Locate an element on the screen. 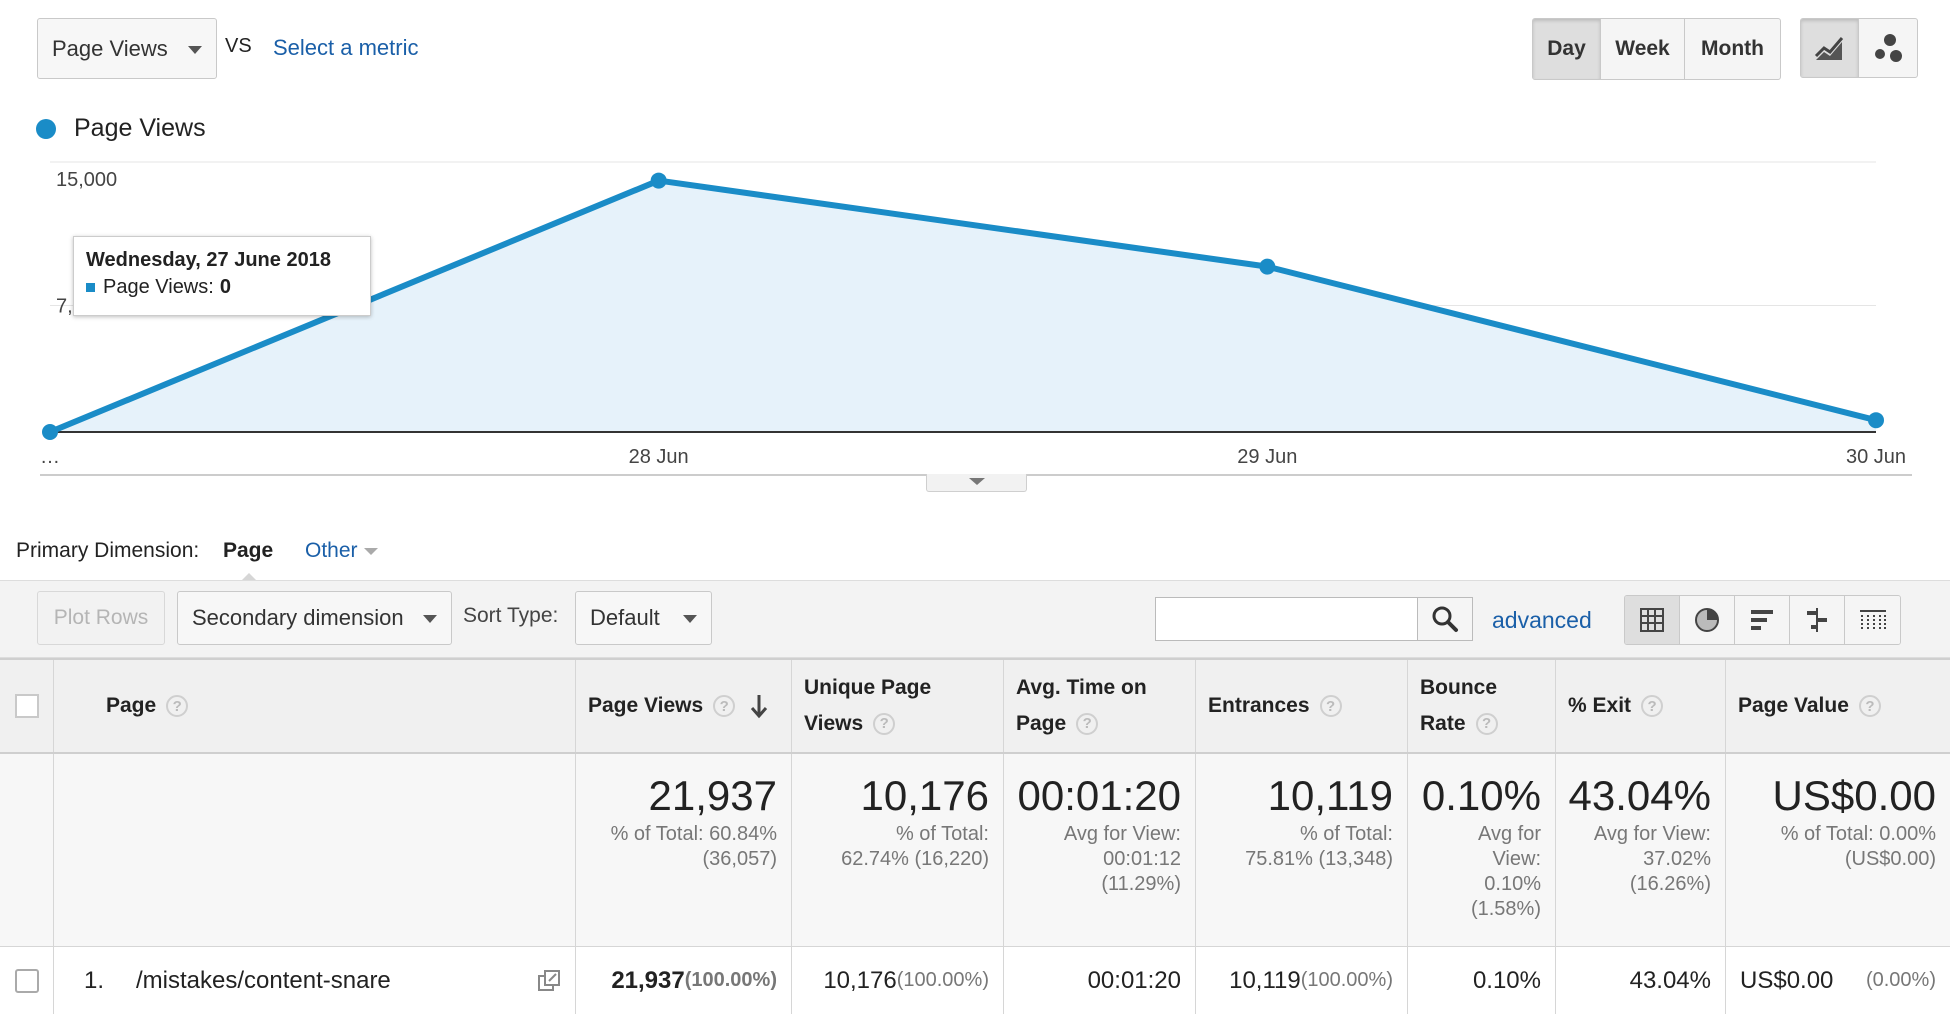 This screenshot has height=1014, width=1950. select-all-cell is located at coordinates (27, 706).